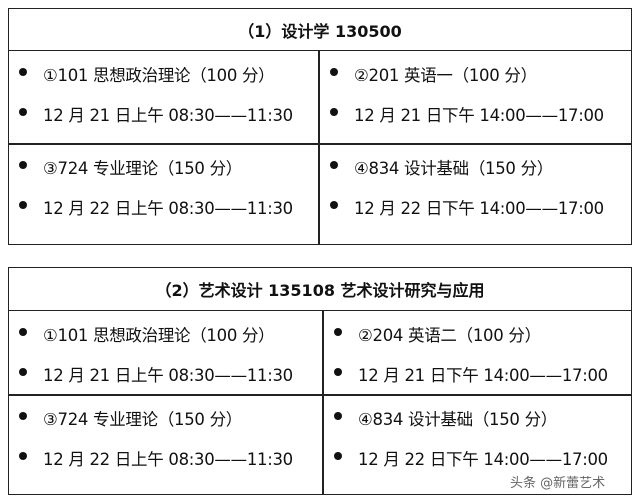 The width and height of the screenshot is (639, 504). I want to click on subject-text: ②204 英语二（100 分）, so click(449, 335).